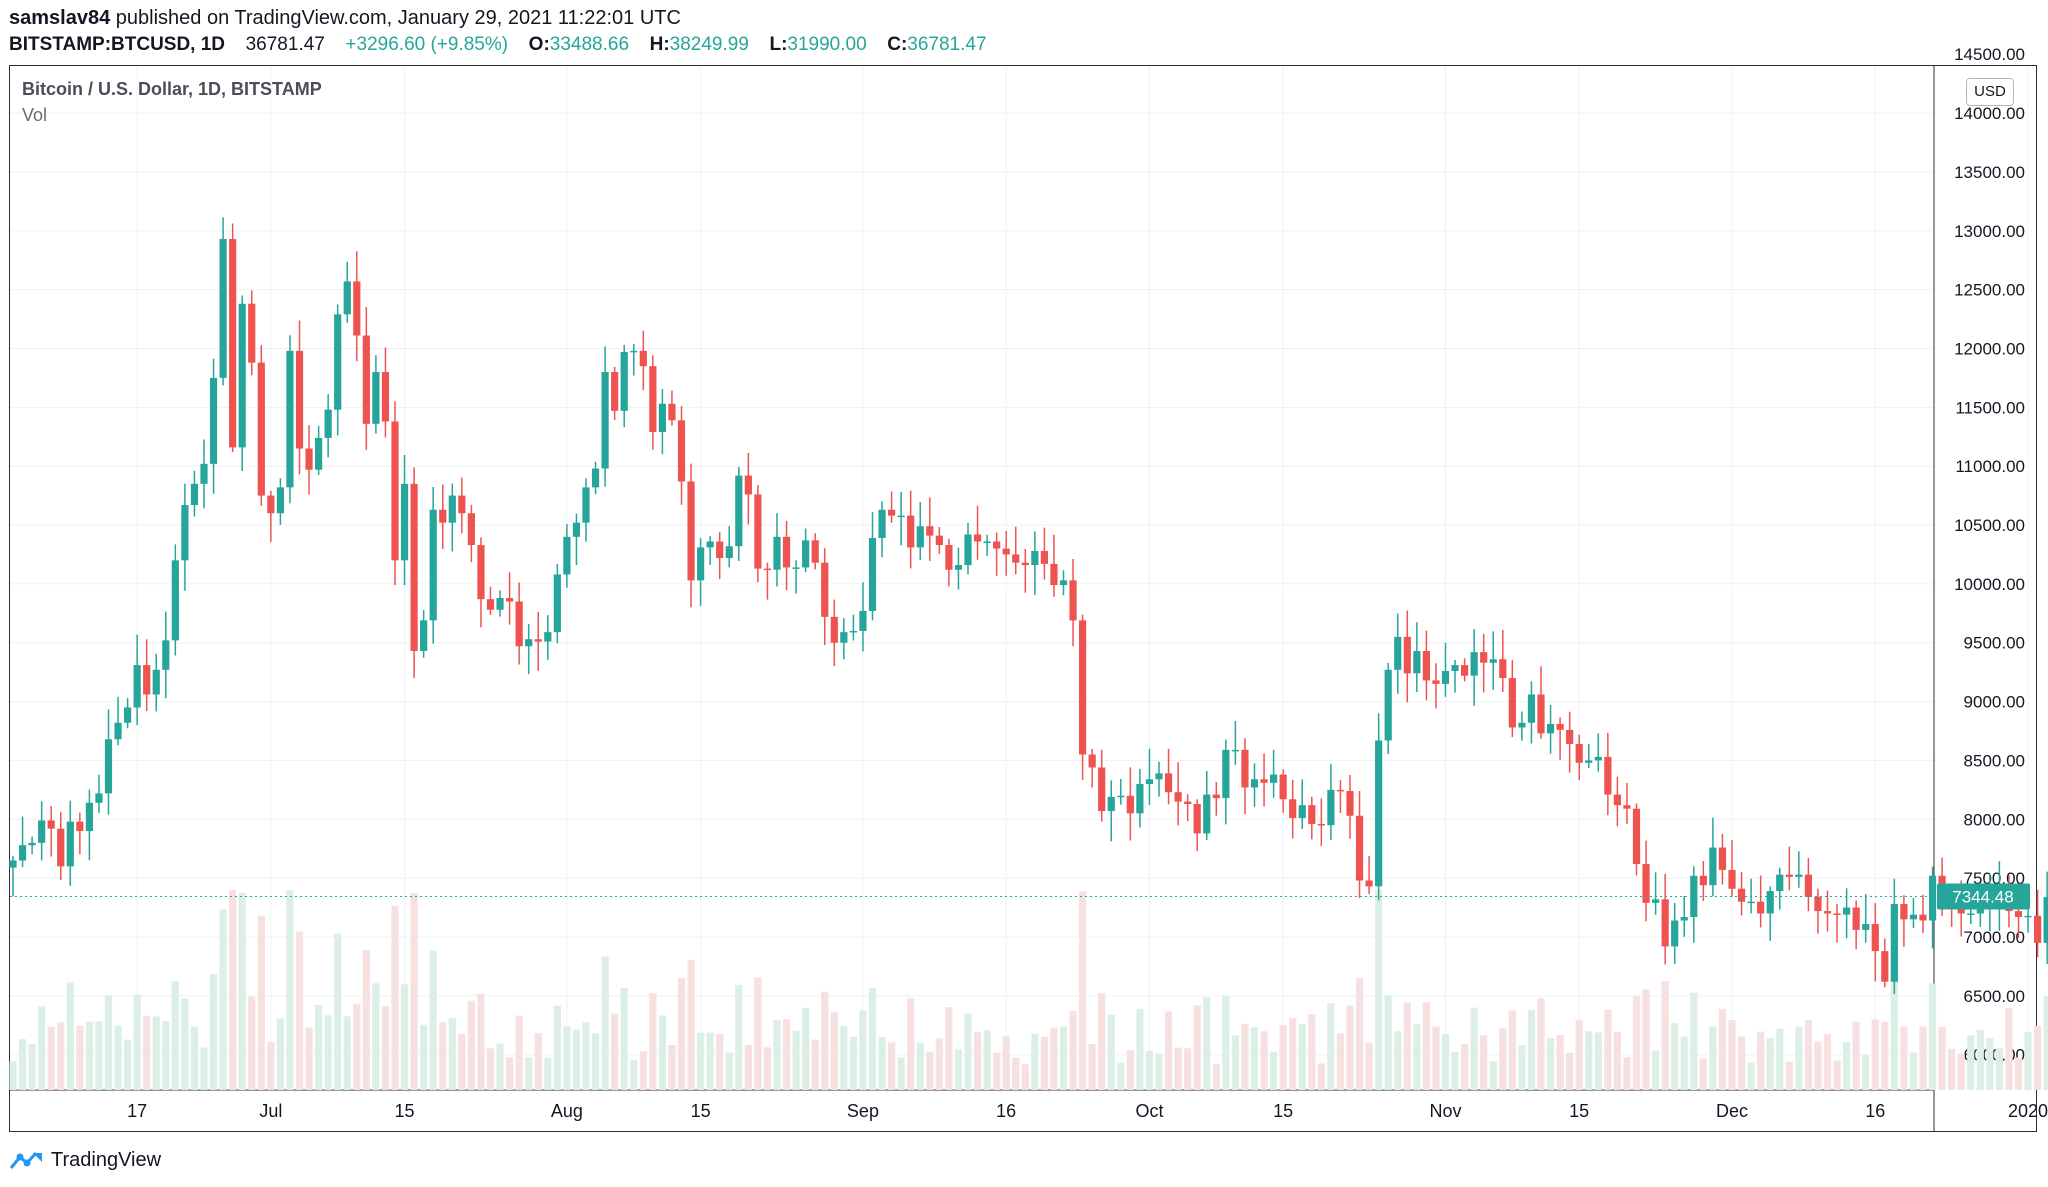 The image size is (2048, 1187). Describe the element at coordinates (539, 44) in the screenshot. I see `open-label: O:` at that location.